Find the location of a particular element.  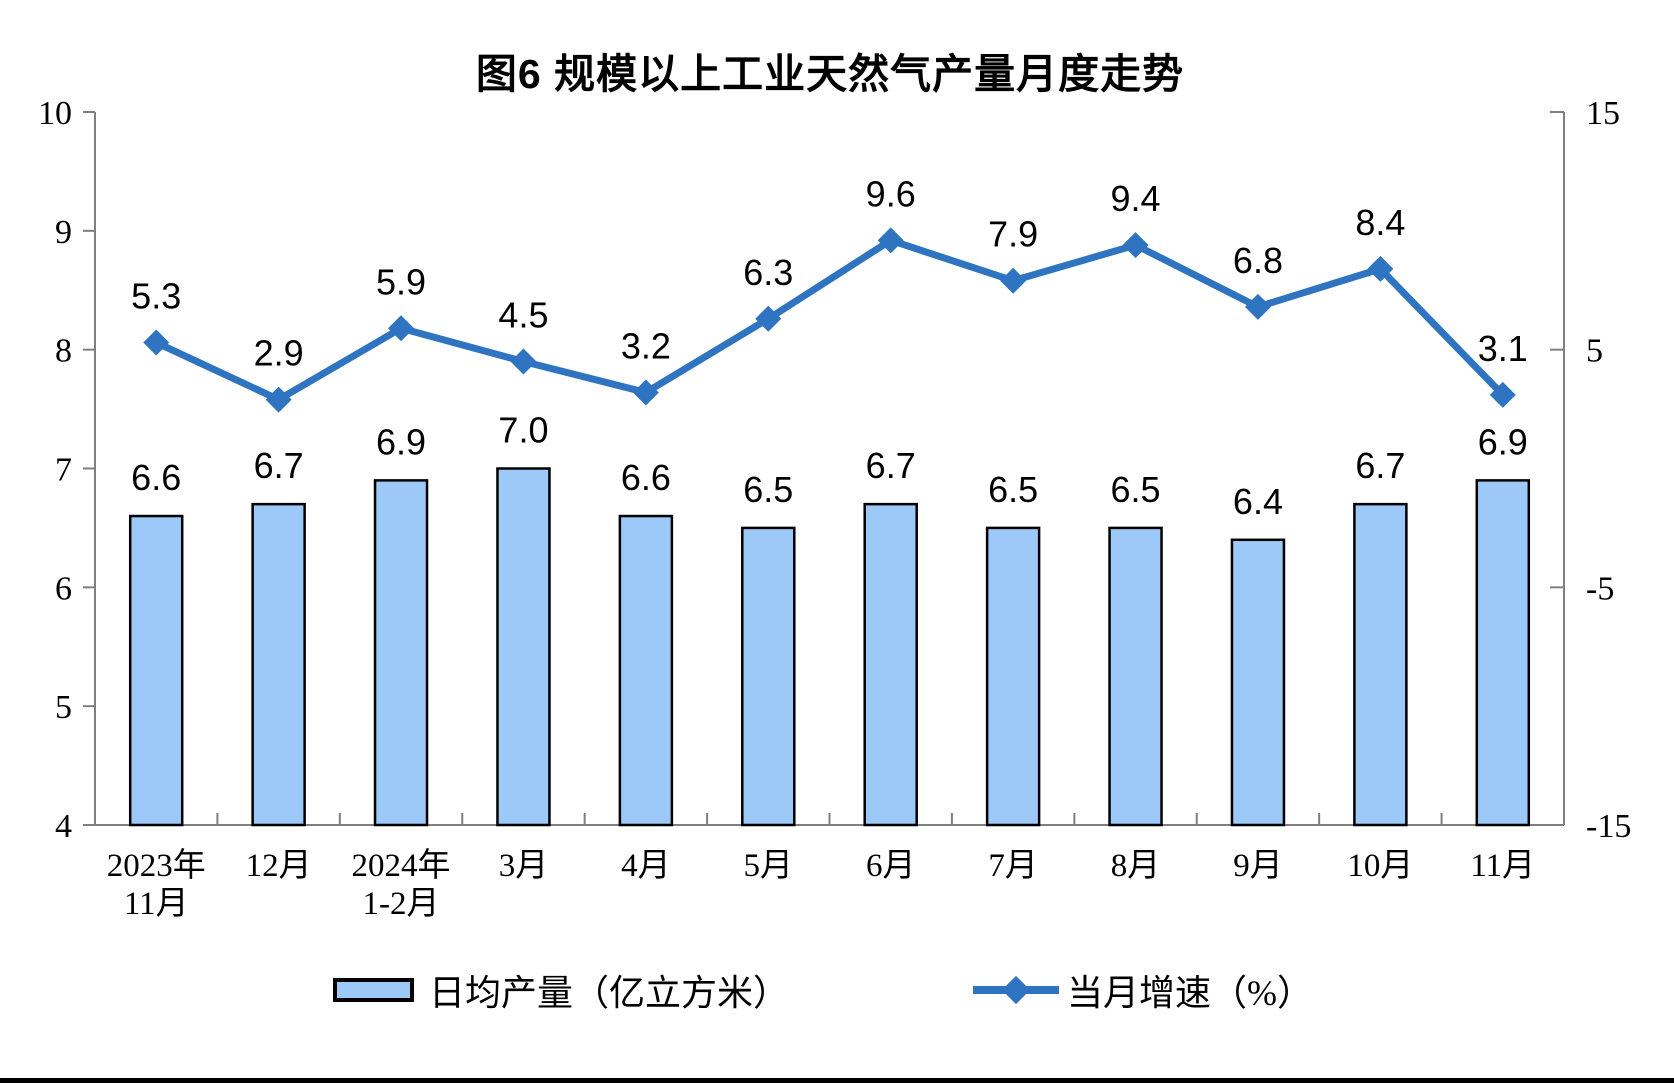

x-category-label: 2024年 1-2月 is located at coordinates (401, 884).